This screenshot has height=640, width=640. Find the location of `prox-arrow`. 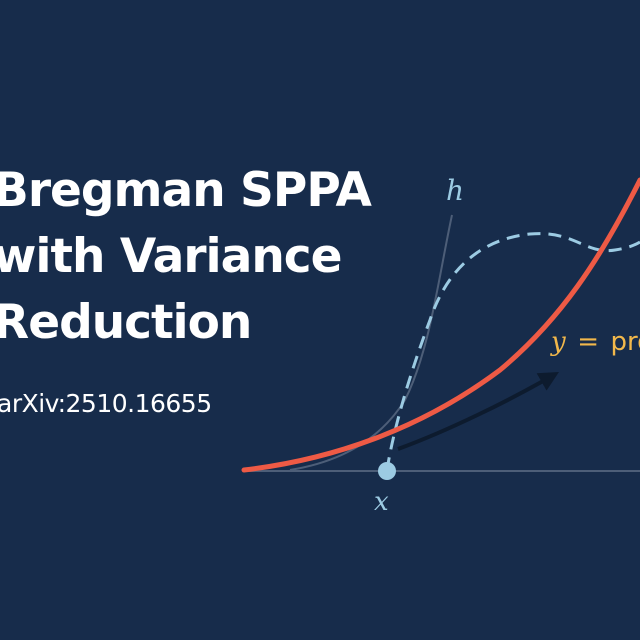

prox-arrow is located at coordinates (478, 411).